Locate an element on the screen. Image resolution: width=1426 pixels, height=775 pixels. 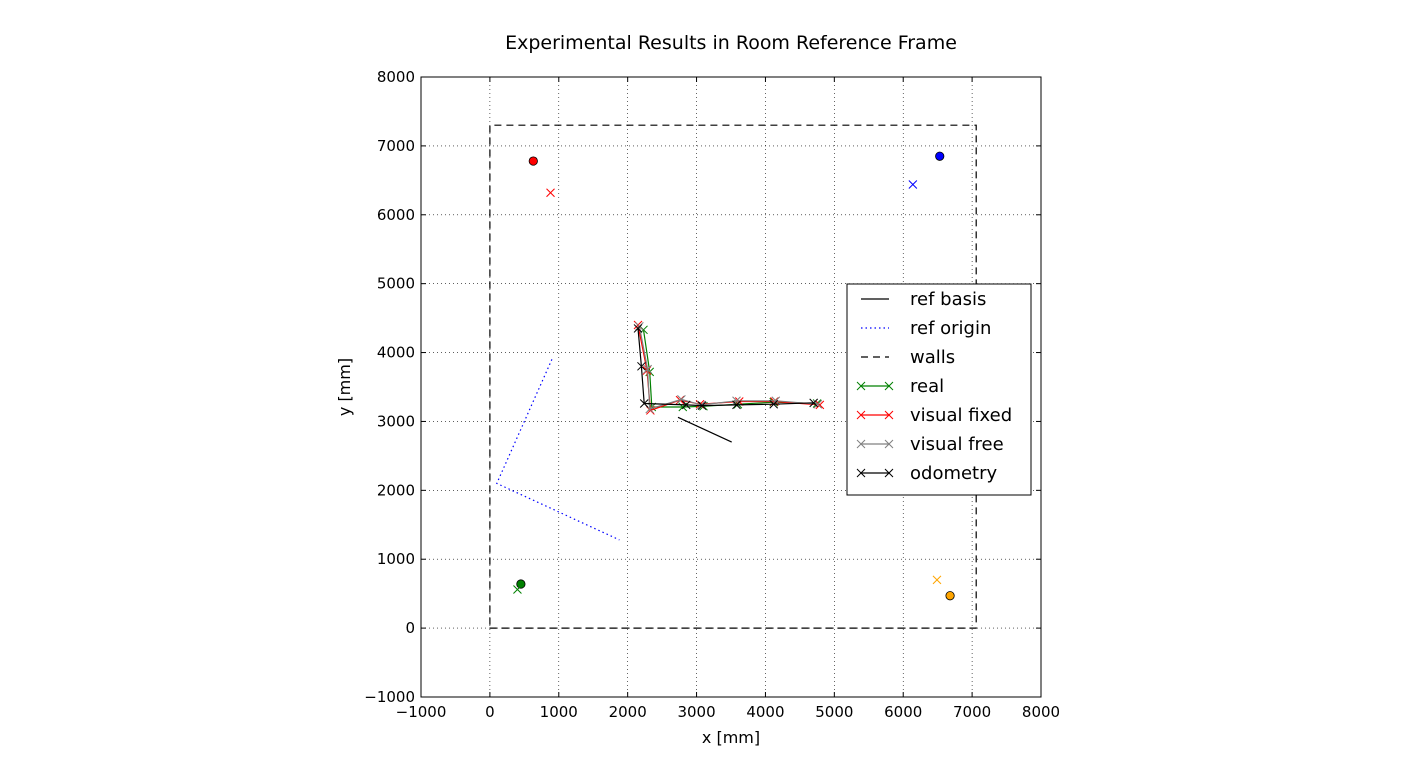
y-tick-label: 6000 is located at coordinates (396, 215).